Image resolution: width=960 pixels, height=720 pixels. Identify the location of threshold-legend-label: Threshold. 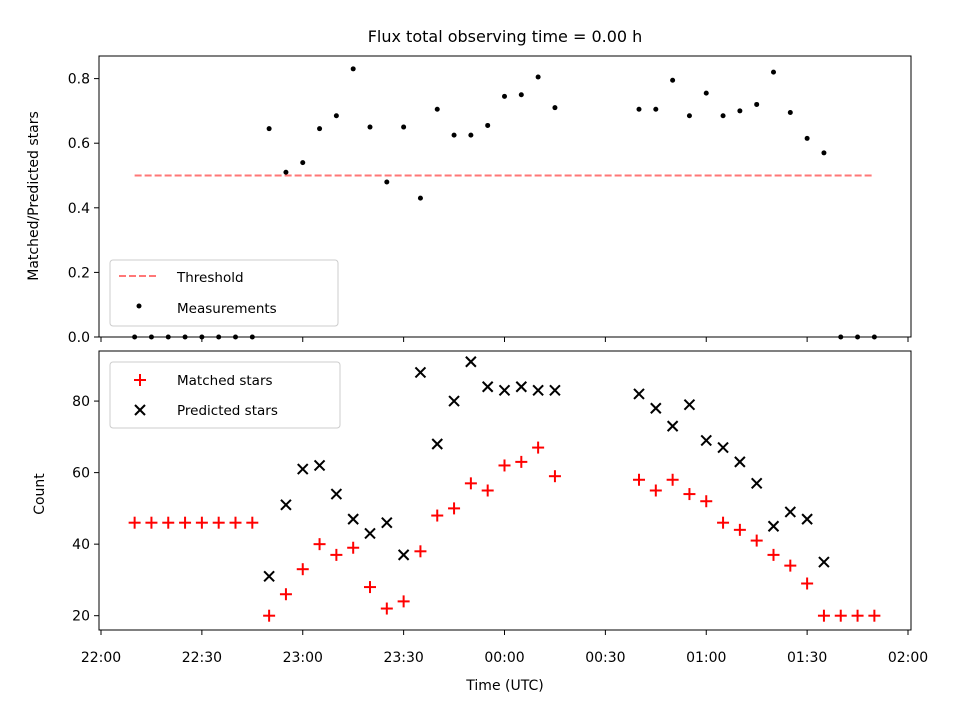
(210, 278).